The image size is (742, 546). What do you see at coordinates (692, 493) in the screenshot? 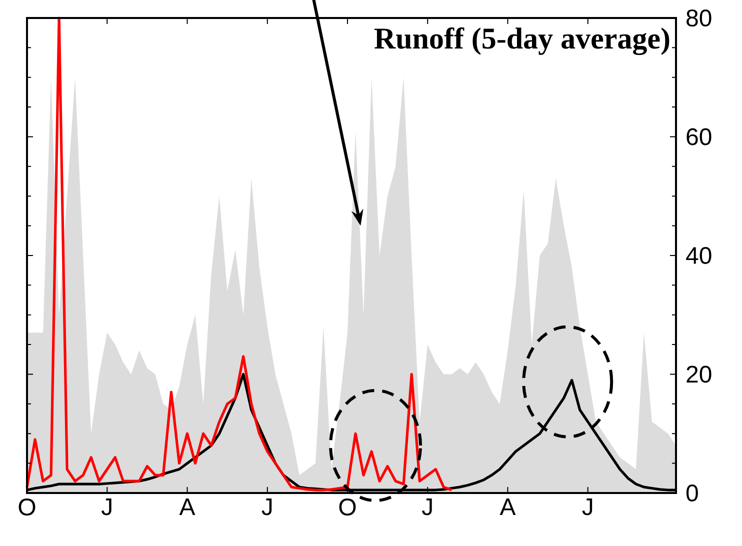
I see `y-tick-label: 0` at bounding box center [692, 493].